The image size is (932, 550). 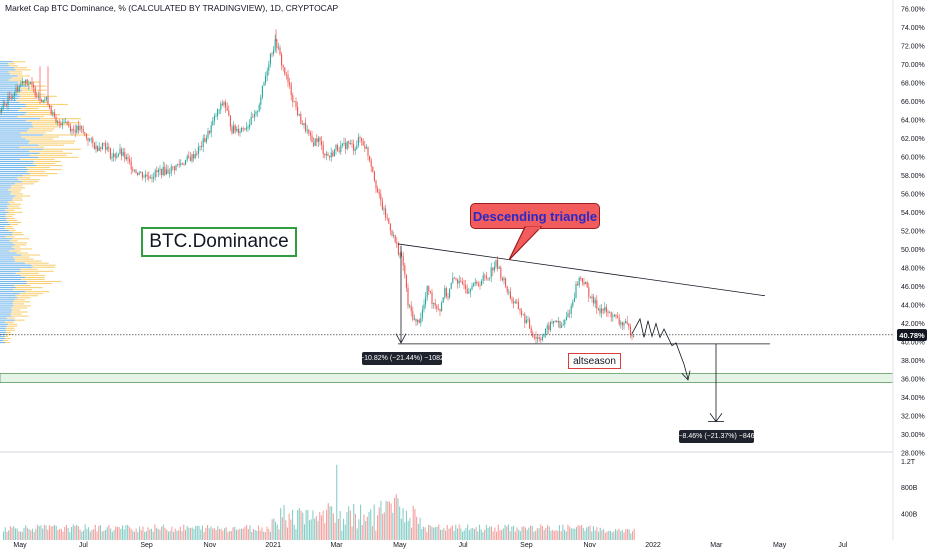 I want to click on altseason-label: altseason, so click(x=594, y=361).